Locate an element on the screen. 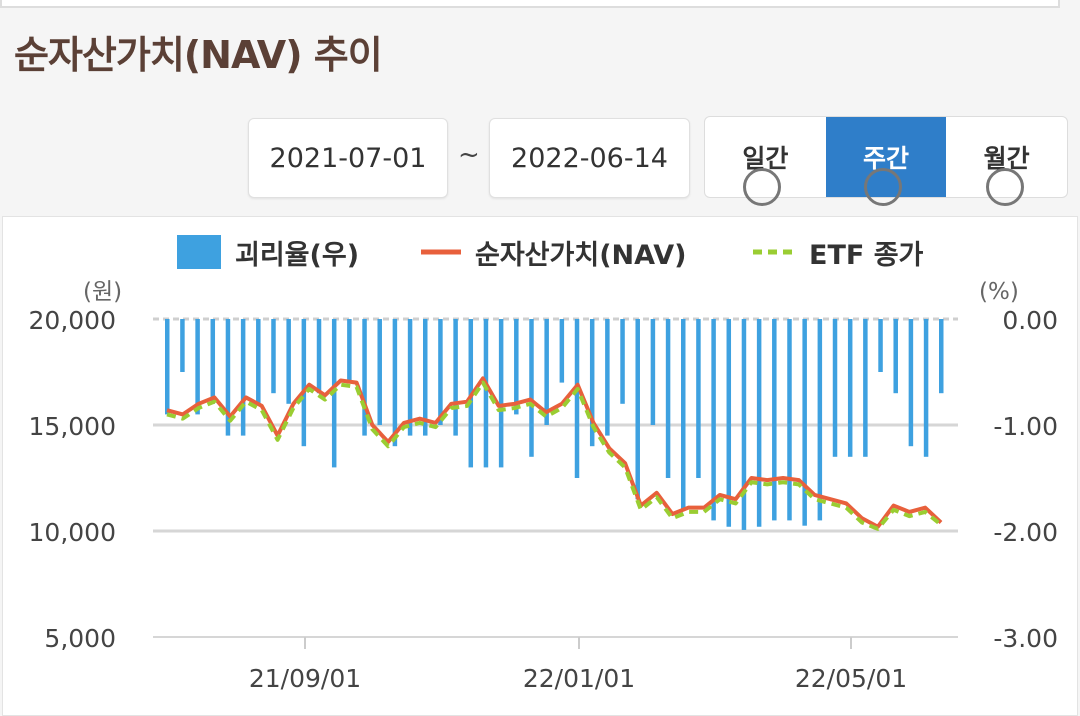 This screenshot has height=716, width=1080. x-tick-label: 22/01/01 is located at coordinates (579, 678).